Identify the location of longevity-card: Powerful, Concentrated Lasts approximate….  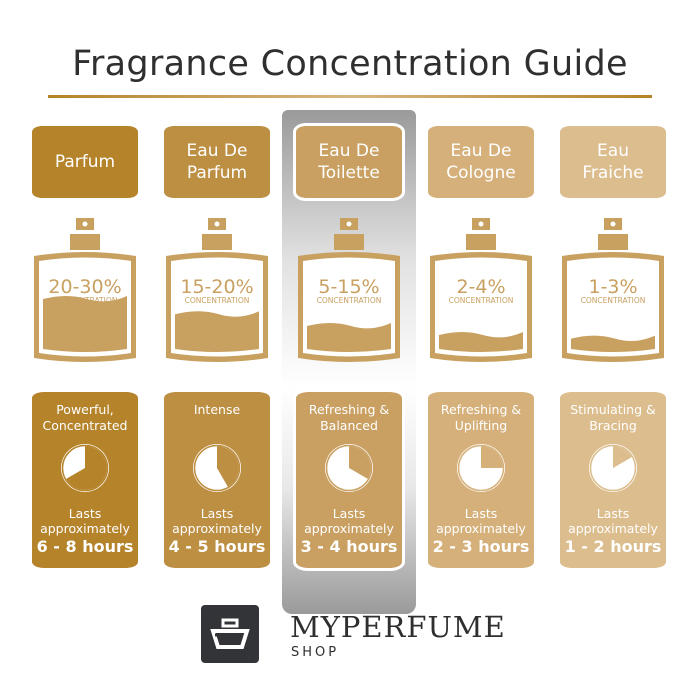
(85, 480).